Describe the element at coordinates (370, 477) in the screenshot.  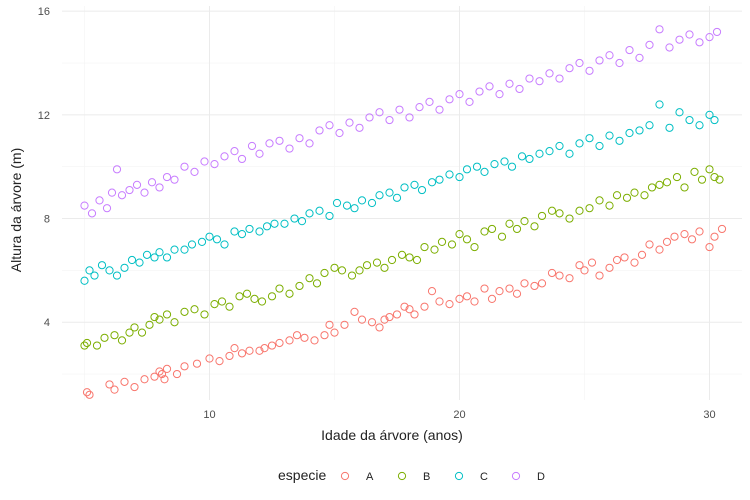
I see `legend-label-a: A` at that location.